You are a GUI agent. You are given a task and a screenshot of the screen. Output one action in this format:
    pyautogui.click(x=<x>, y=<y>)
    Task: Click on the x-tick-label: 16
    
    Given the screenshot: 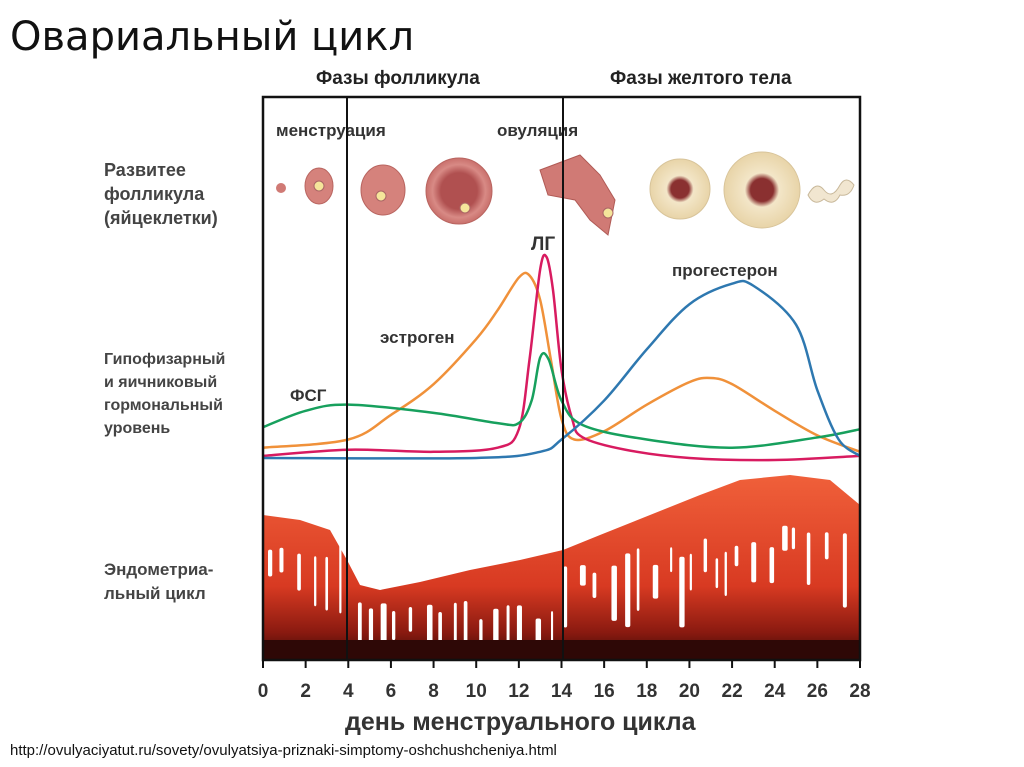 What is the action you would take?
    pyautogui.click(x=604, y=691)
    